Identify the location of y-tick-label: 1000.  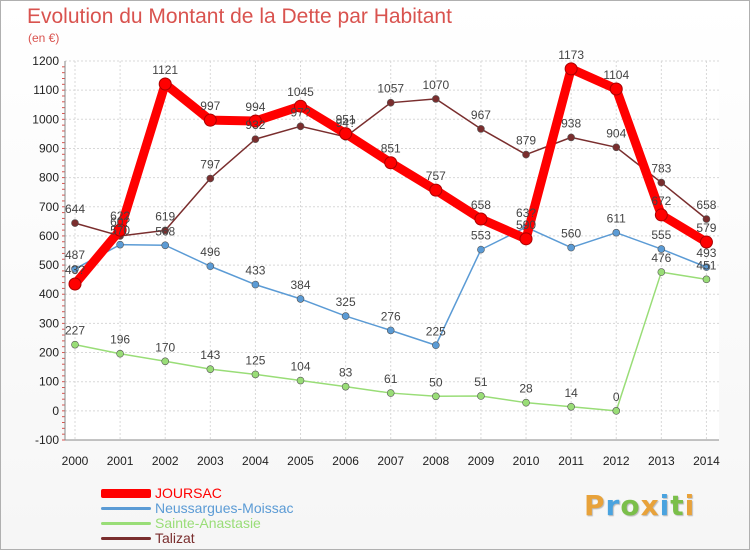
(45, 119).